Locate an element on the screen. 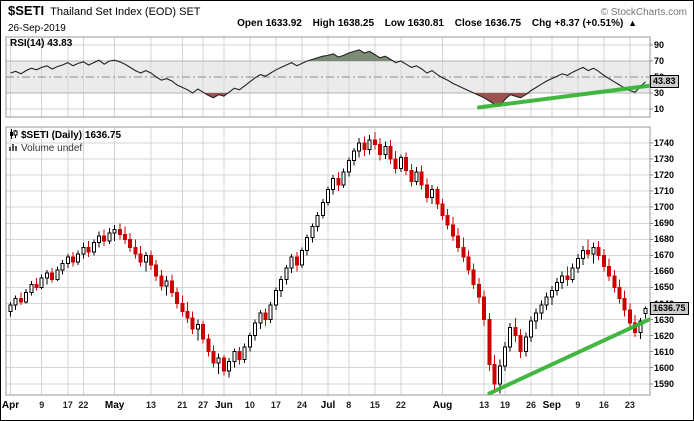  rsi-current-value-box: 43.83 is located at coordinates (664, 81).